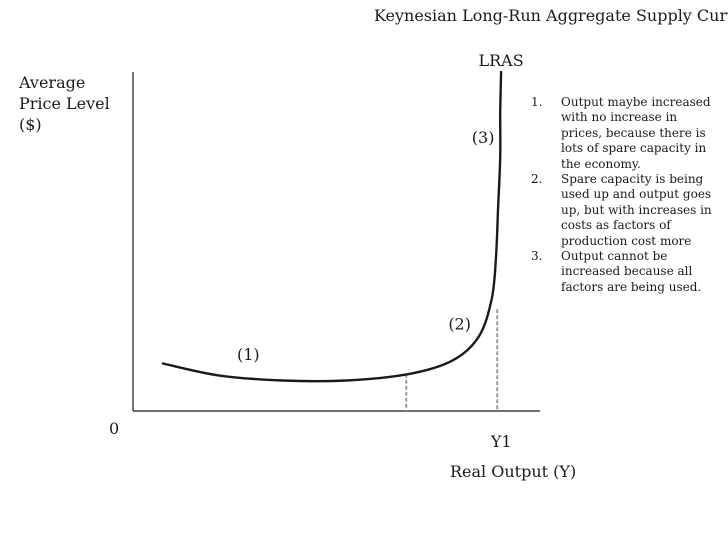  What do you see at coordinates (64, 103) in the screenshot?
I see `y-axis-label-line-2: Price Level` at bounding box center [64, 103].